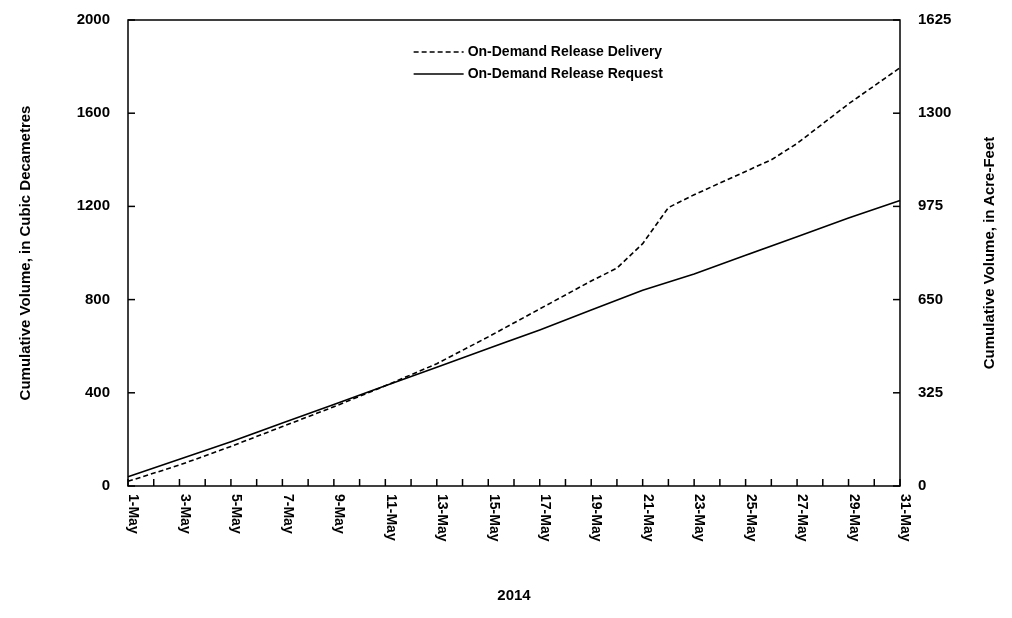 The image size is (1012, 618). Describe the element at coordinates (931, 298) in the screenshot. I see `y2-tick-label: 650` at that location.